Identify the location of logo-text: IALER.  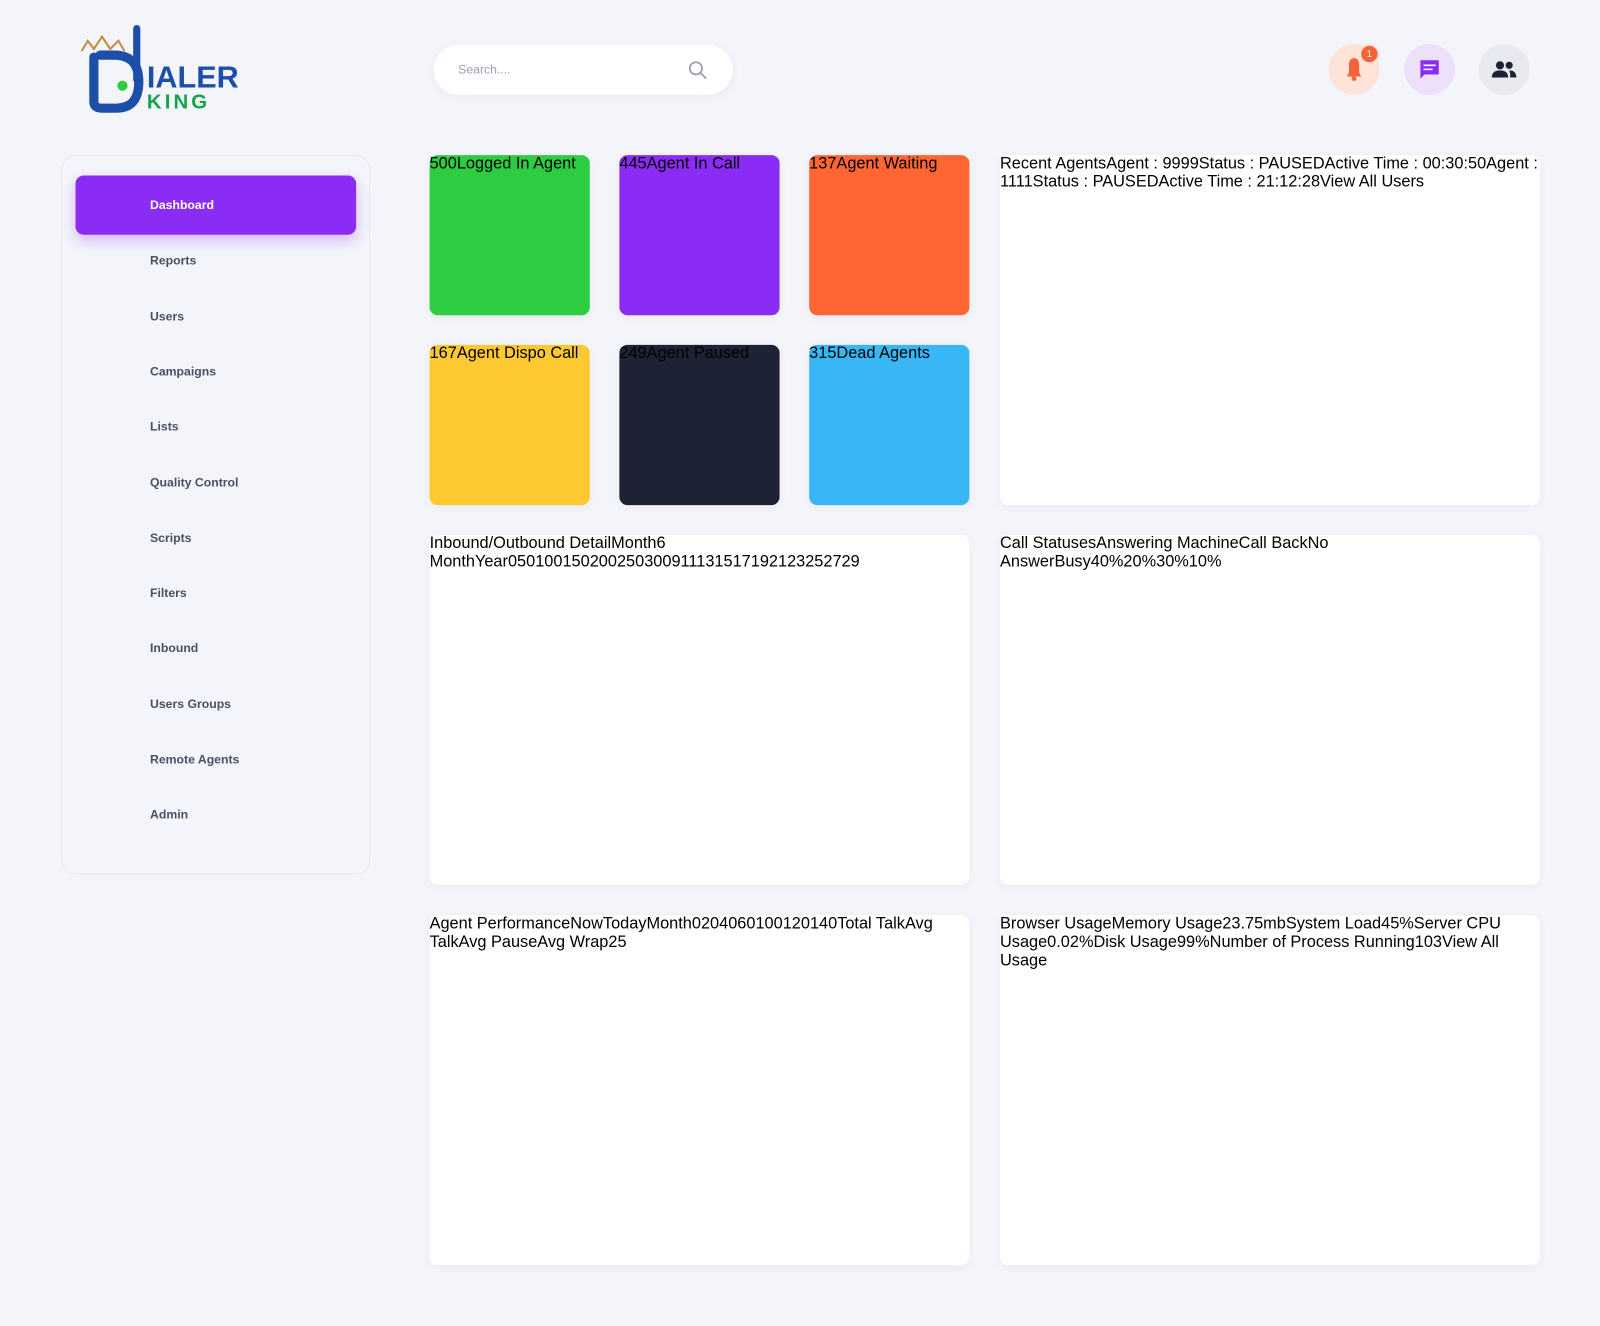
(193, 78).